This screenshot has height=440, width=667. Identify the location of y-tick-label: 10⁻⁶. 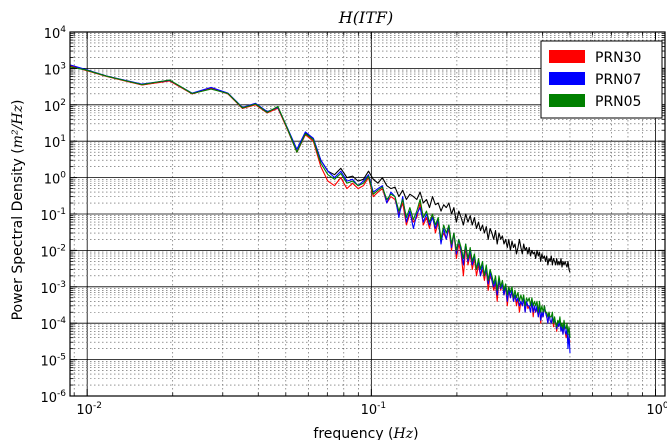
(53, 397).